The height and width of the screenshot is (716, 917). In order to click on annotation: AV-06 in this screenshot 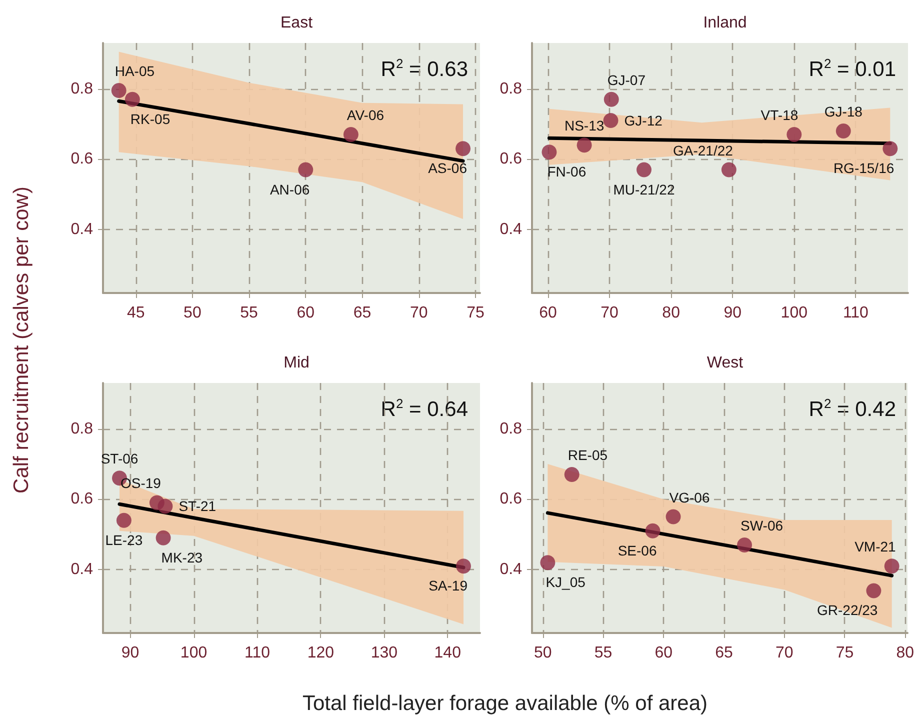, I will do `click(365, 115)`.